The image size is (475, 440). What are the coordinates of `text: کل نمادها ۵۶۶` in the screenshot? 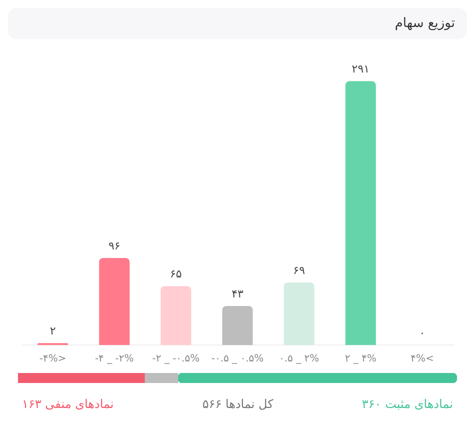 It's located at (238, 404).